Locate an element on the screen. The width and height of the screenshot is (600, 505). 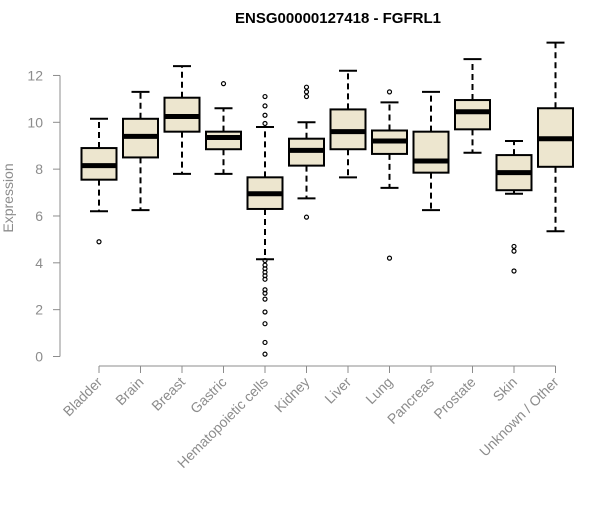
box-bladder is located at coordinates (99, 181).